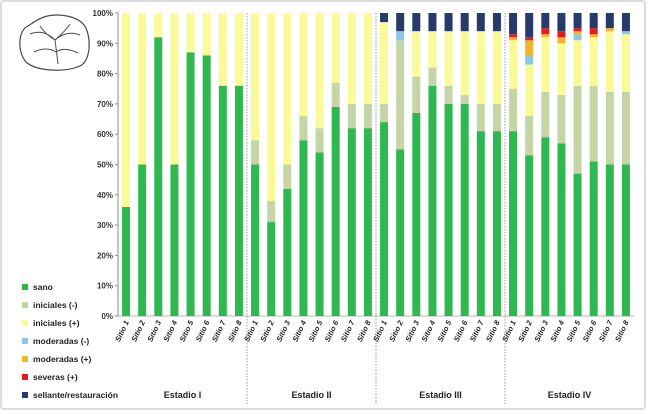 Image resolution: width=650 pixels, height=414 pixels. What do you see at coordinates (570, 395) in the screenshot?
I see `group-label: Estadio IV` at bounding box center [570, 395].